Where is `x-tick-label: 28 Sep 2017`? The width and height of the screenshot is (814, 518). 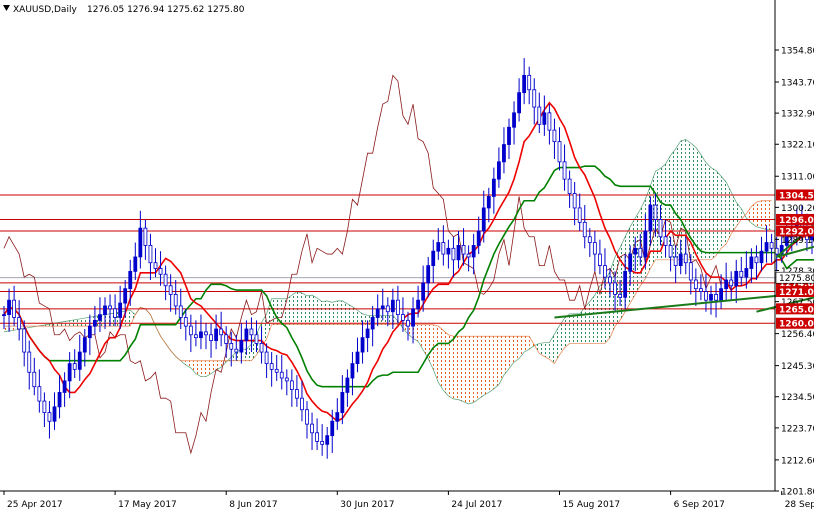 x-tick-label: 28 Sep 2017 is located at coordinates (799, 505).